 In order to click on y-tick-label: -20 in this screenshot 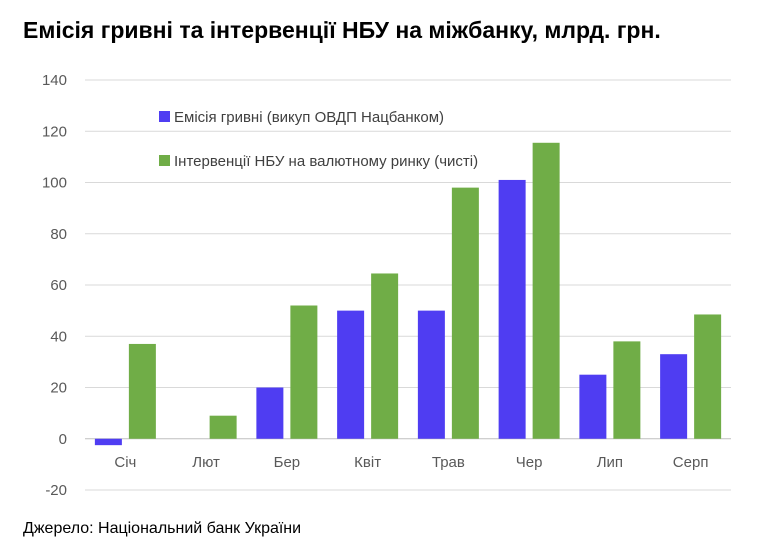, I will do `click(56, 490)`.